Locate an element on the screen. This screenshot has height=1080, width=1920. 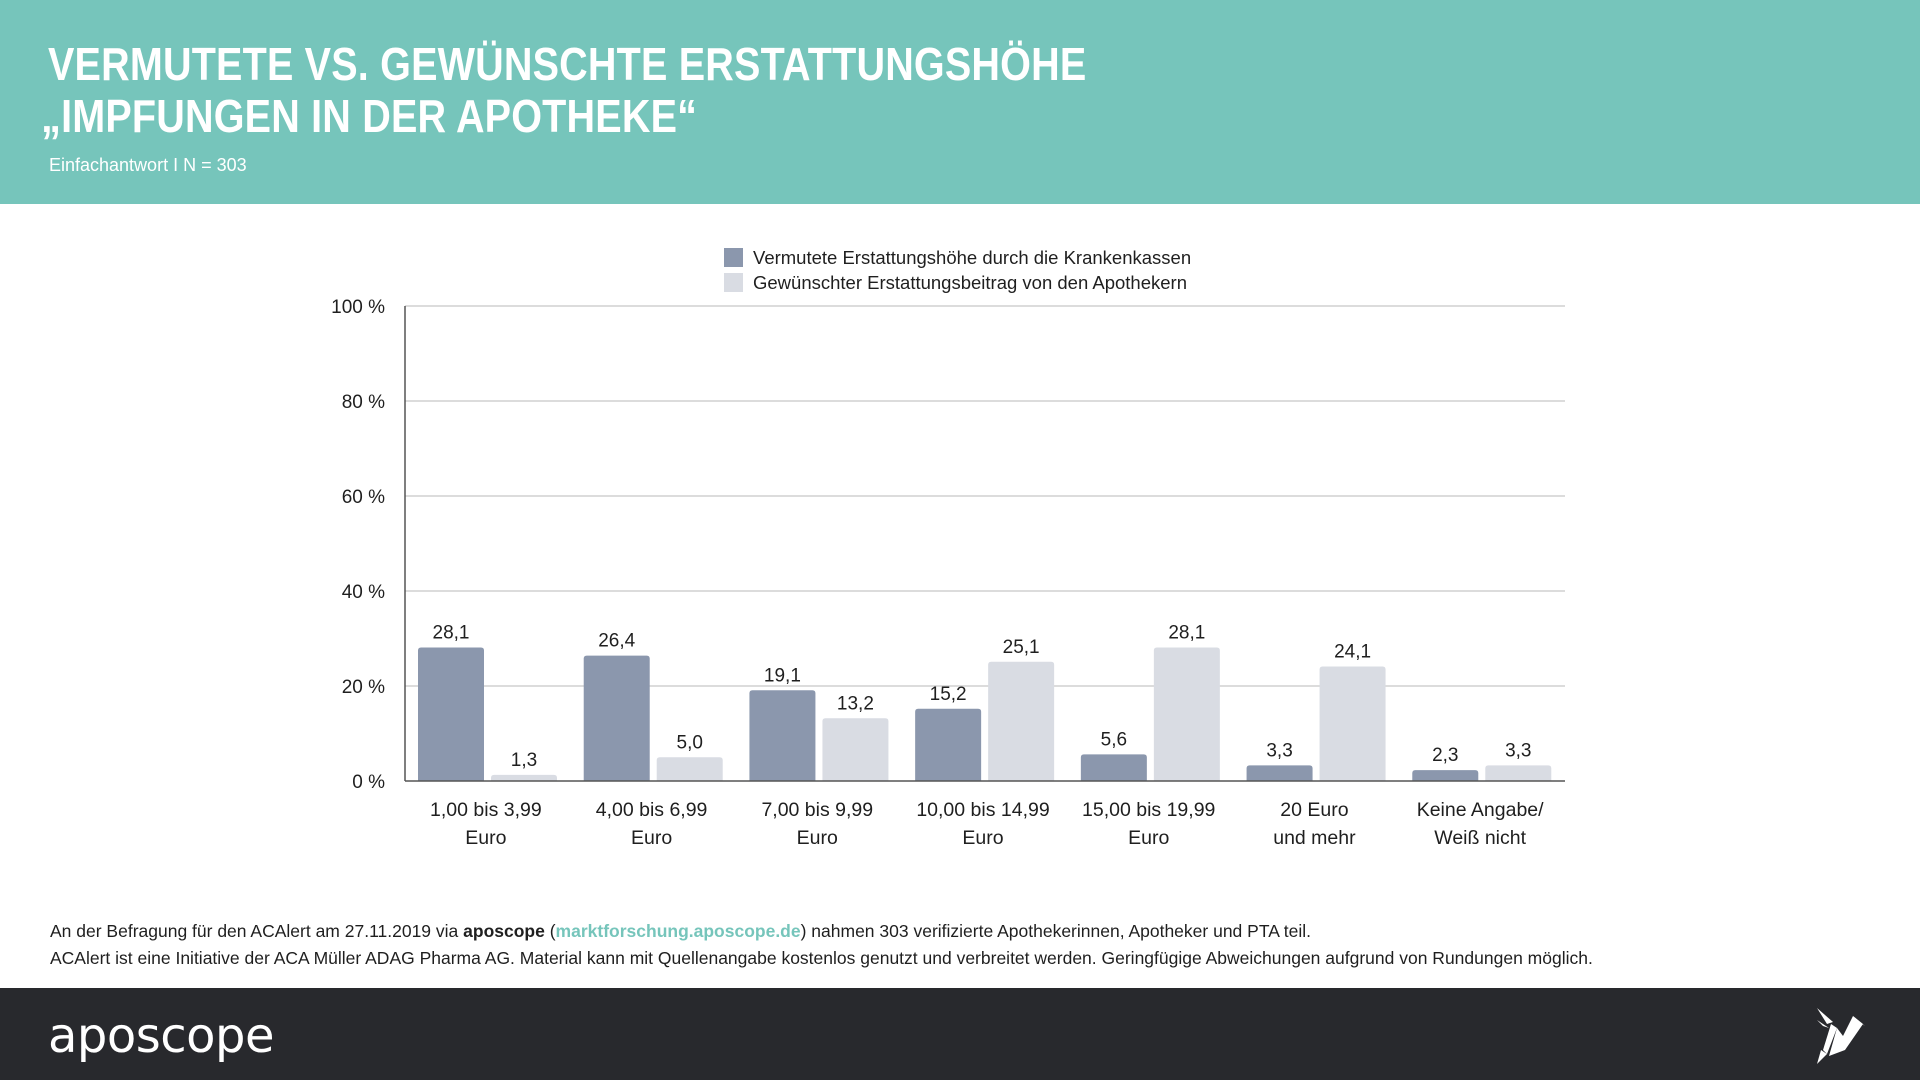
x-category-label: 20 Euro is located at coordinates (1314, 810).